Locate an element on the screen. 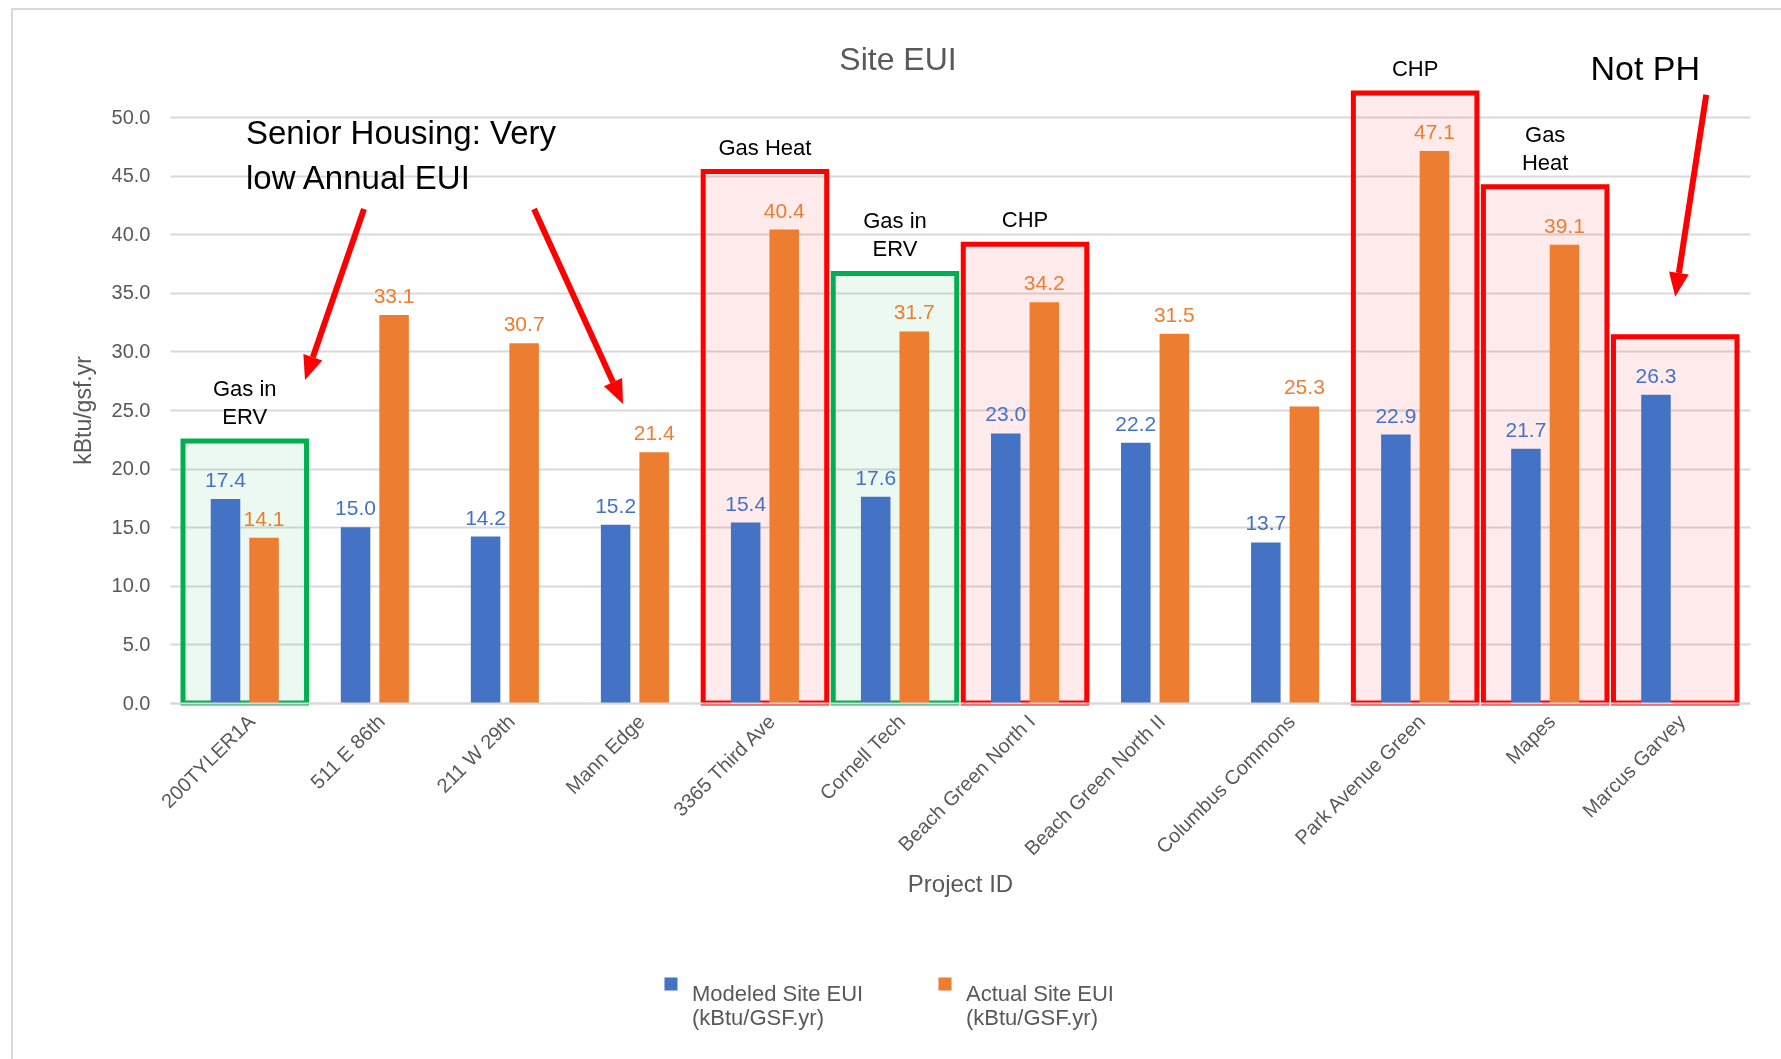  y-tick-label: 25.0 is located at coordinates (131, 409).